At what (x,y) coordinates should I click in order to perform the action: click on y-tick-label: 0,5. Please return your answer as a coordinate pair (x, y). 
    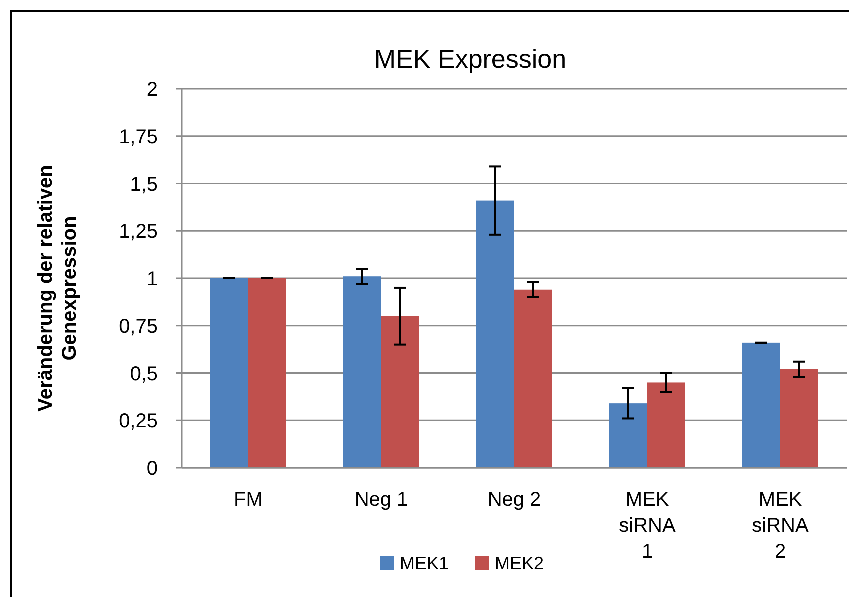
    Looking at the image, I should click on (144, 374).